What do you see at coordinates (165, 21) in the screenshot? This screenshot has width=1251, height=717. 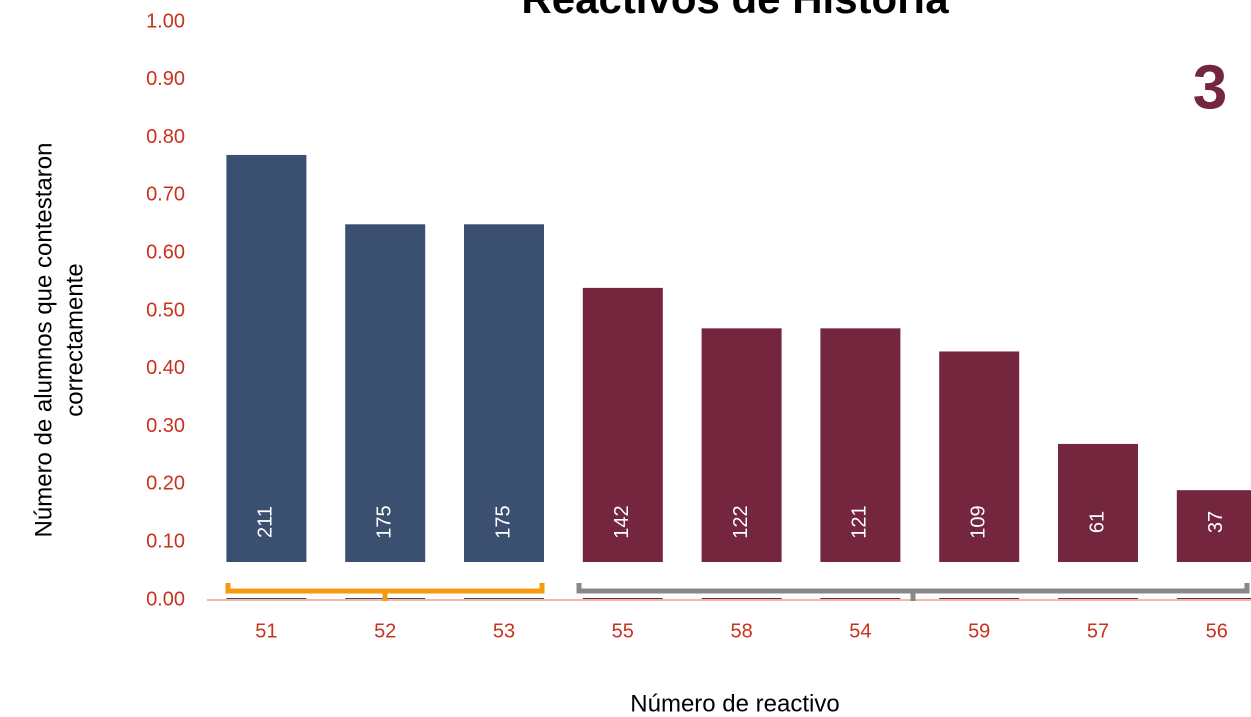 I see `y-tick-label: 1.00` at bounding box center [165, 21].